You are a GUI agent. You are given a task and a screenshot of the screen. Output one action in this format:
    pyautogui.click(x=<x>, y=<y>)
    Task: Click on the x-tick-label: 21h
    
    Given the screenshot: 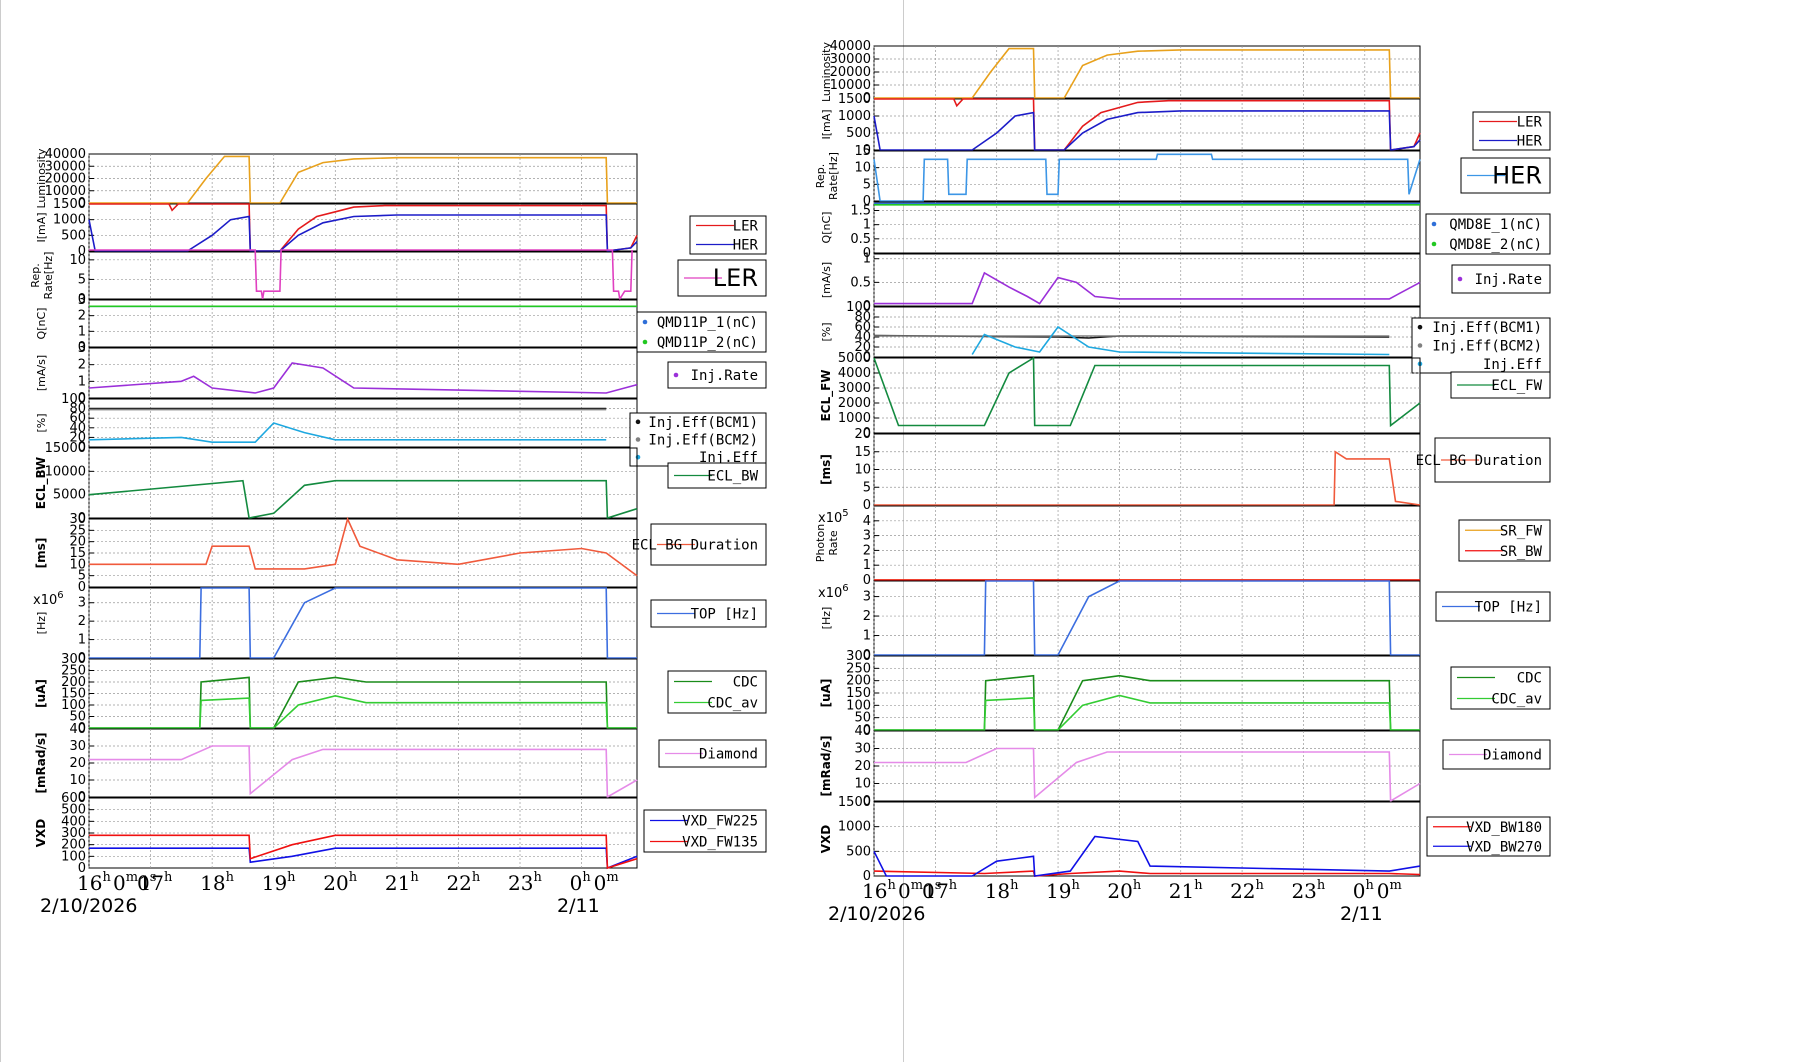 What is the action you would take?
    pyautogui.click(x=1186, y=890)
    